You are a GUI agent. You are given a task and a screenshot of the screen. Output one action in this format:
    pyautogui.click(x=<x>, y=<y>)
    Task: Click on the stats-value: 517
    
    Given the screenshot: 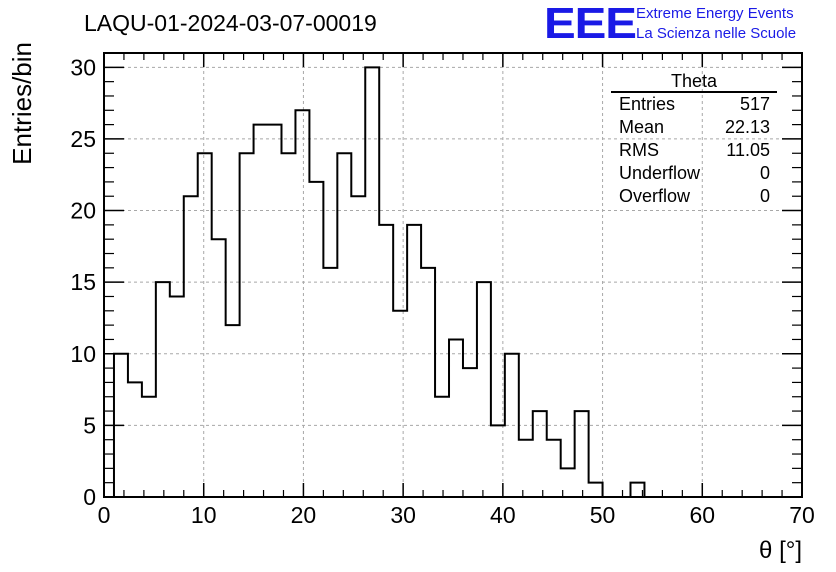 What is the action you would take?
    pyautogui.click(x=754, y=104)
    